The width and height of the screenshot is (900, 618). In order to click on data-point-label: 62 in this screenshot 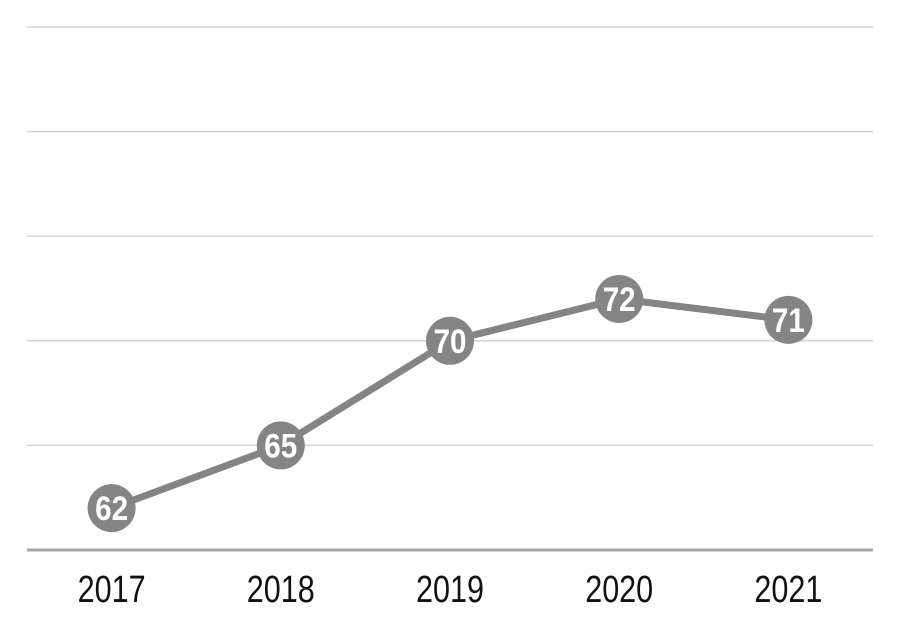, I will do `click(111, 509)`.